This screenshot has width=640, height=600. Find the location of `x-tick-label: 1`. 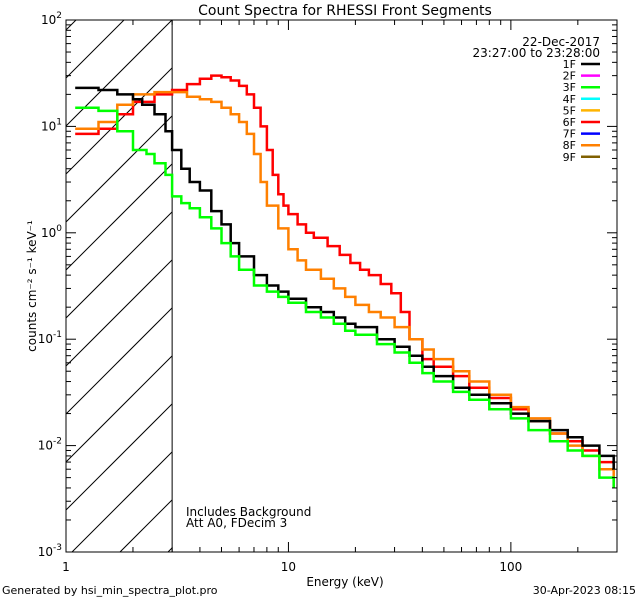

x-tick-label: 1 is located at coordinates (66, 567).